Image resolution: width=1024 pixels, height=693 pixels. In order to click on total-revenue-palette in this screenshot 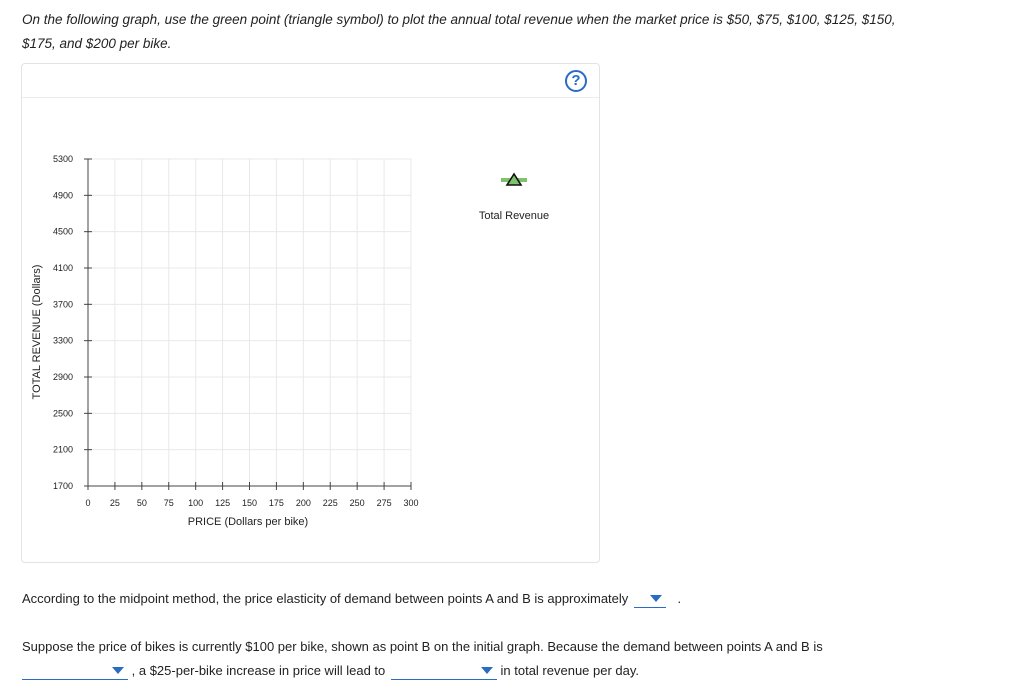, I will do `click(514, 179)`.